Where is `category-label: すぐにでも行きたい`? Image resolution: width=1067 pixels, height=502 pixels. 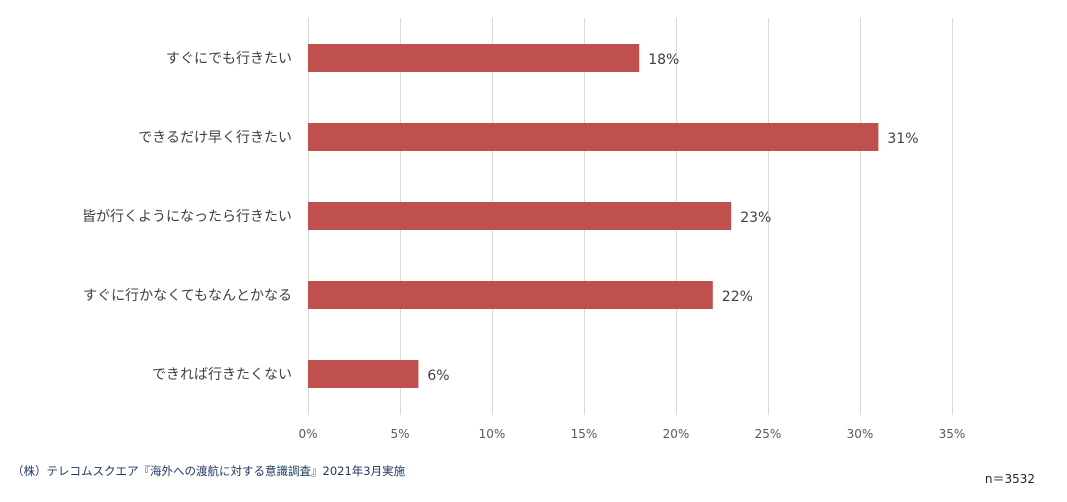 category-label: すぐにでも行きたい is located at coordinates (229, 59).